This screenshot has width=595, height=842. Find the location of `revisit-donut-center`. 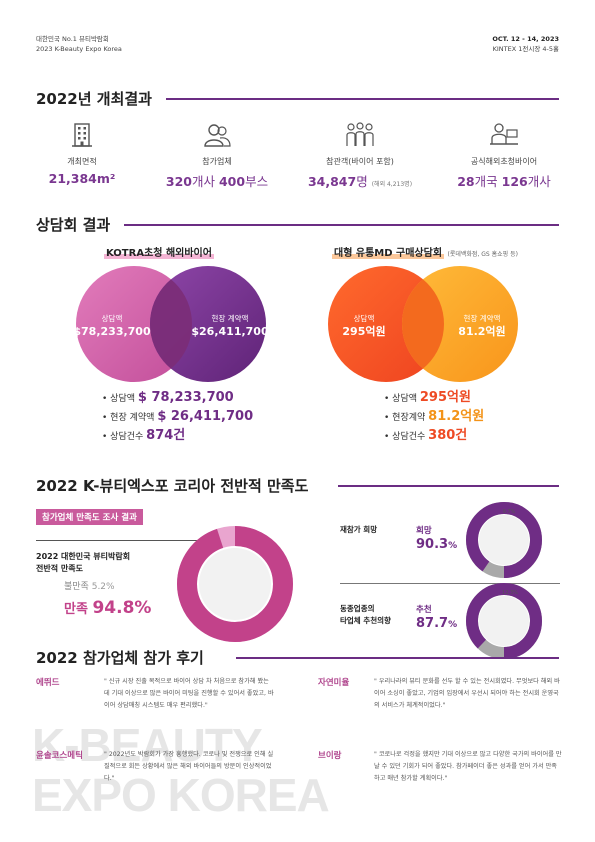

revisit-donut-center is located at coordinates (504, 540).